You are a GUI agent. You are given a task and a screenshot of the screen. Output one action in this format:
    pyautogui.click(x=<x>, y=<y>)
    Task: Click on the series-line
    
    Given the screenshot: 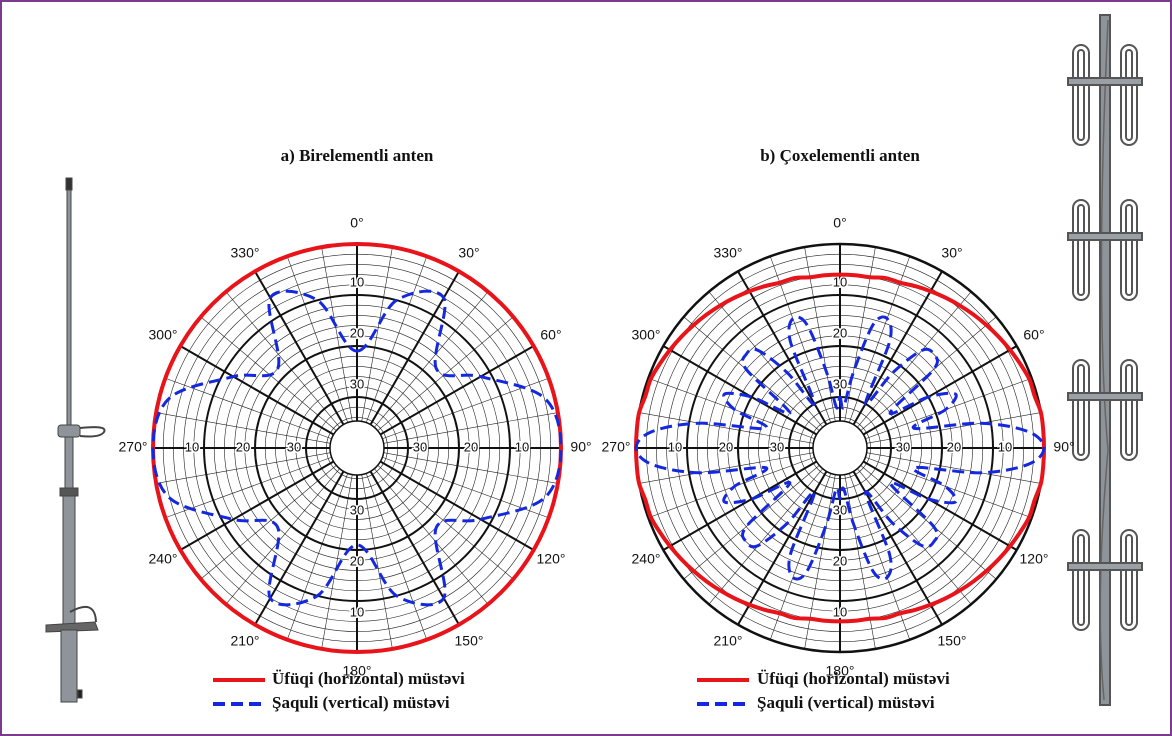 What is the action you would take?
    pyautogui.click(x=840, y=448)
    